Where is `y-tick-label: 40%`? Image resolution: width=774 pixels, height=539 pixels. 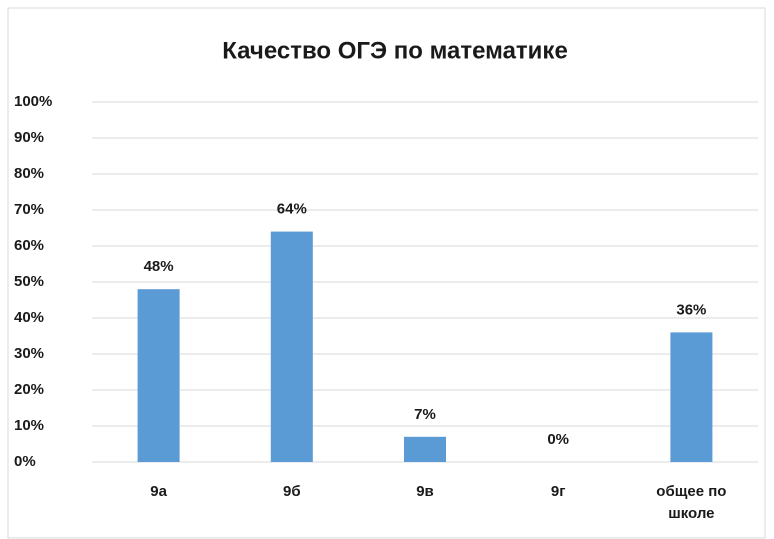 y-tick-label: 40% is located at coordinates (29, 317).